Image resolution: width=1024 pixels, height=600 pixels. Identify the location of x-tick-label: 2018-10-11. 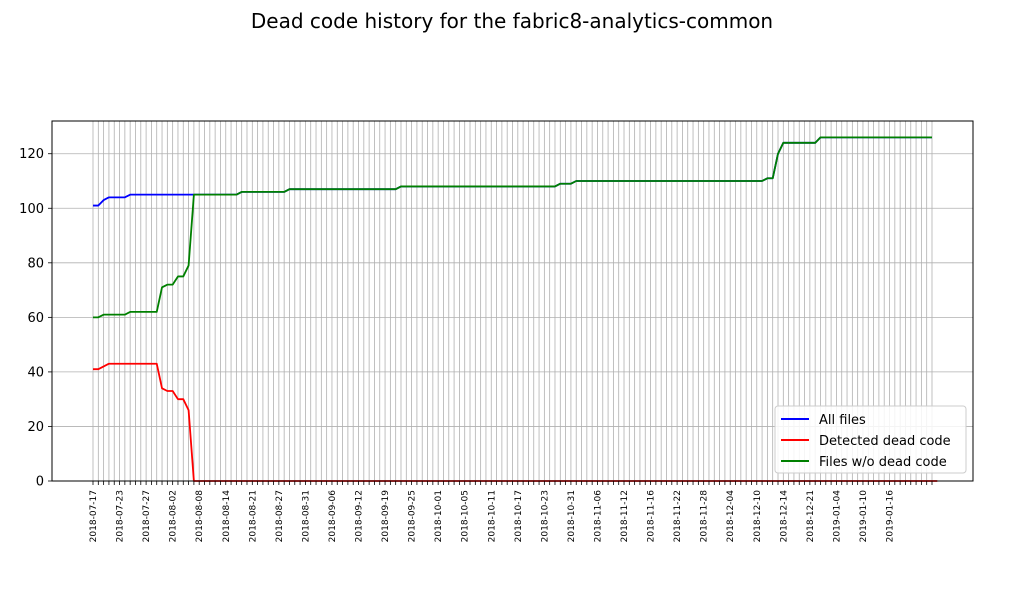
(492, 516).